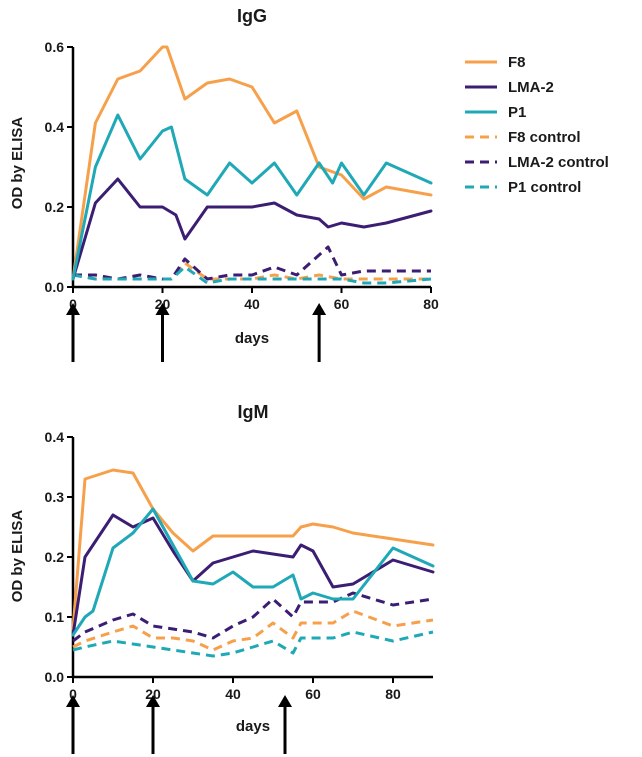 The width and height of the screenshot is (642, 757). Describe the element at coordinates (517, 112) in the screenshot. I see `legend-label: P1` at that location.